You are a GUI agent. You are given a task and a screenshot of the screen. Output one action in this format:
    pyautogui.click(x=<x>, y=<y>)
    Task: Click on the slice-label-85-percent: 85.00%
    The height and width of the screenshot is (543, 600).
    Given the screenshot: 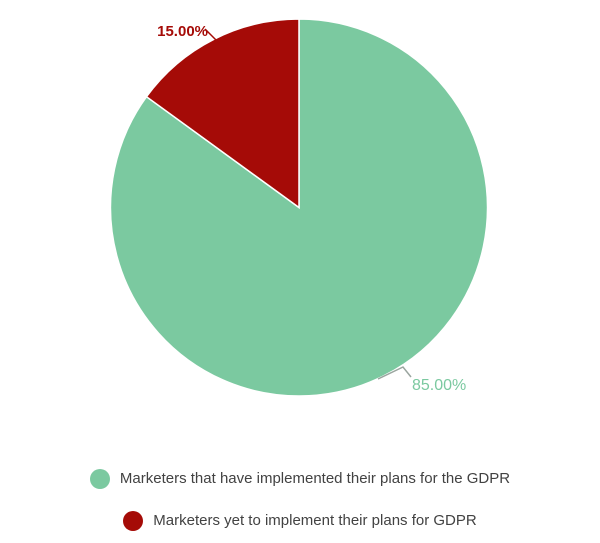 What is the action you would take?
    pyautogui.click(x=439, y=385)
    